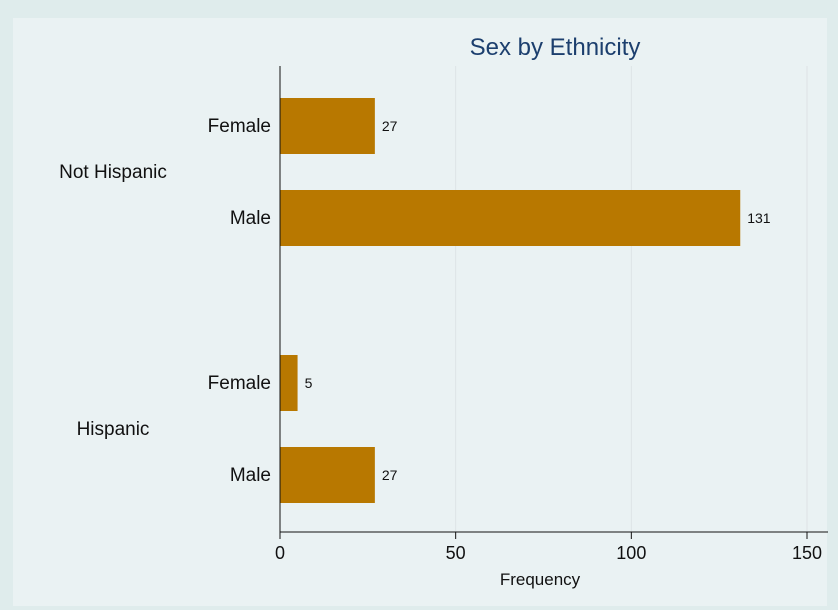 The height and width of the screenshot is (610, 838). What do you see at coordinates (113, 172) in the screenshot?
I see `group-label: Not Hispanic` at bounding box center [113, 172].